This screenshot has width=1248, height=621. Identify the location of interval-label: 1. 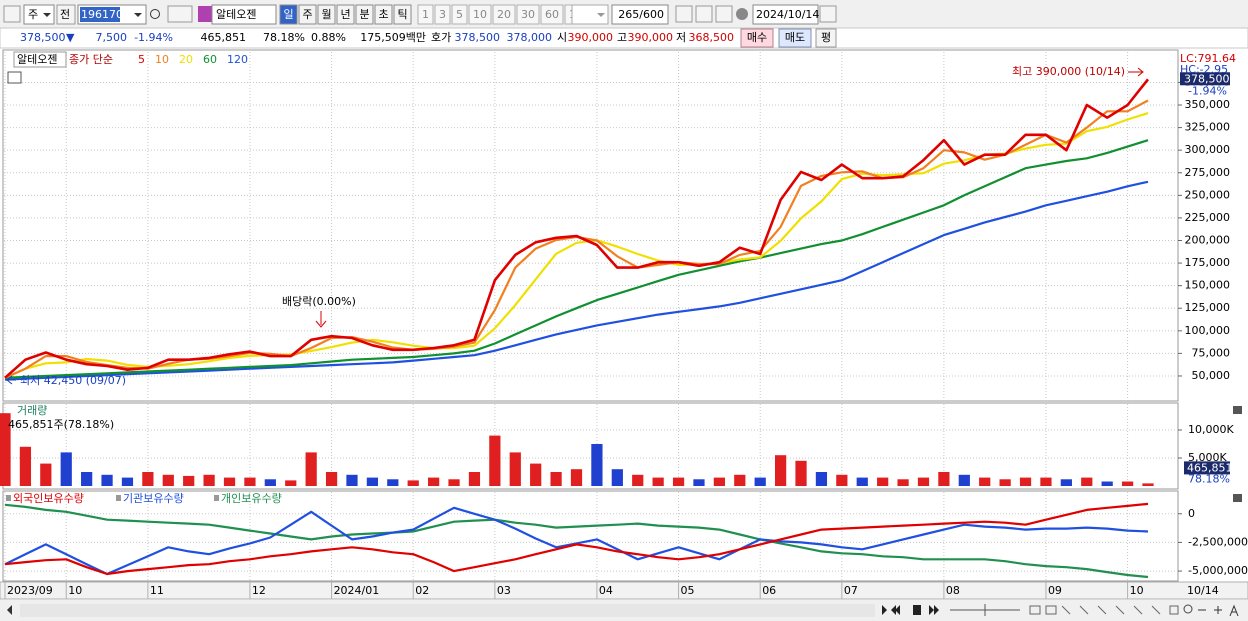
(425, 14).